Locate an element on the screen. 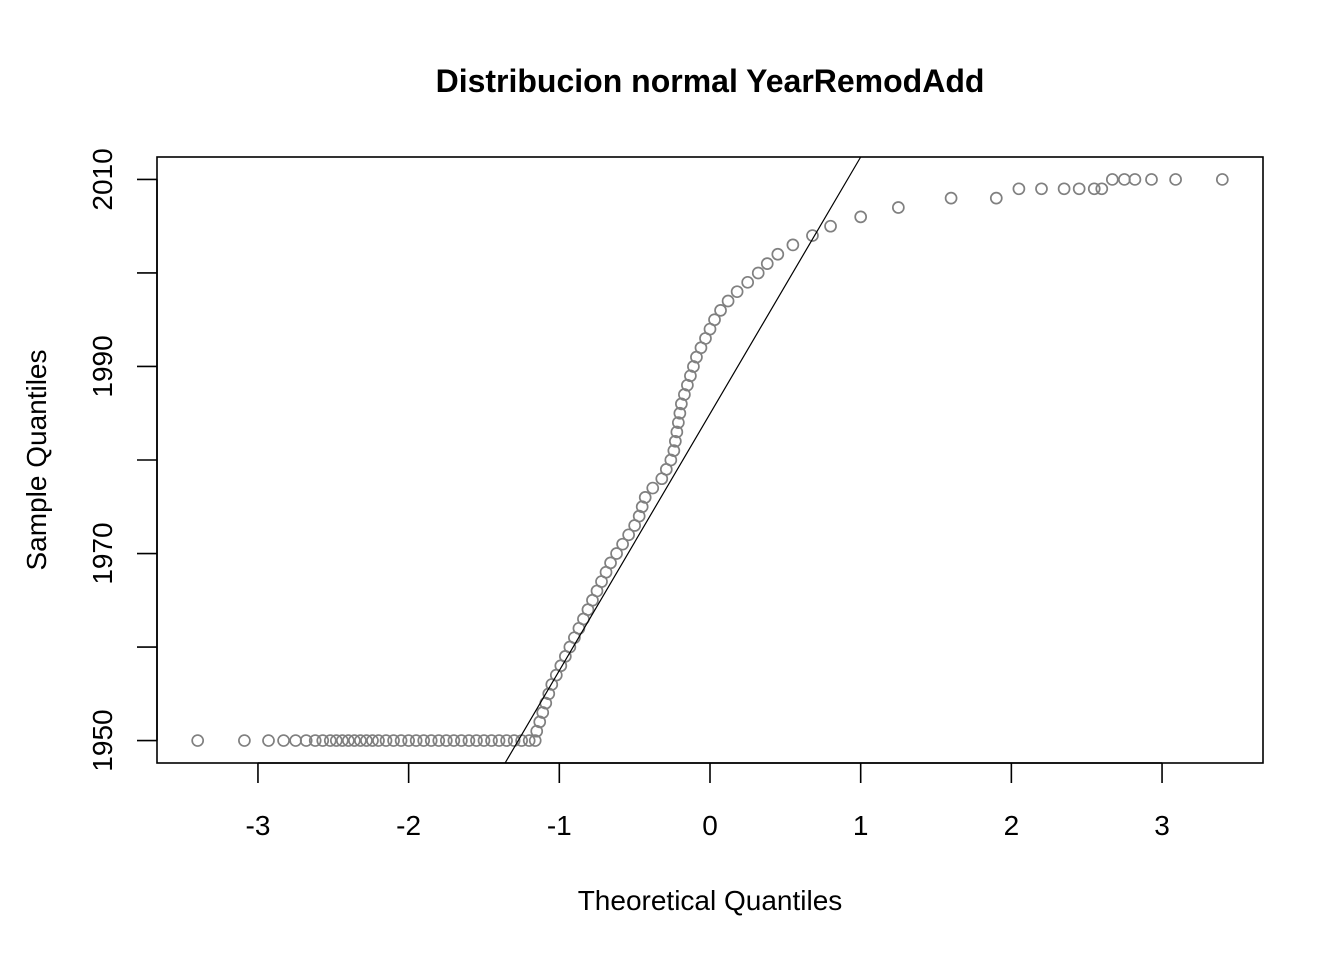  y-axis: 1950 1970 1990 2010 is located at coordinates (122, 460).